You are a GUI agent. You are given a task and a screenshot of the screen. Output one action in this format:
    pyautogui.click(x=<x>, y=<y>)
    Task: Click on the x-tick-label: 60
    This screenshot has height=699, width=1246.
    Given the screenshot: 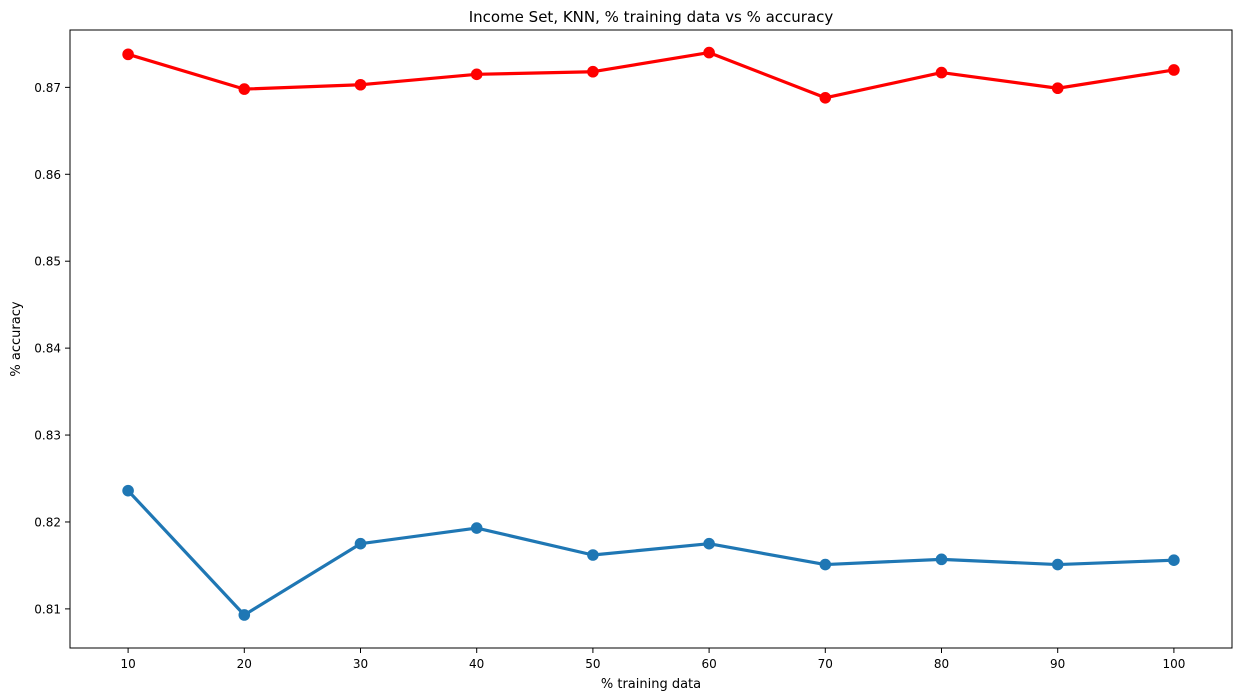 What is the action you would take?
    pyautogui.click(x=708, y=664)
    